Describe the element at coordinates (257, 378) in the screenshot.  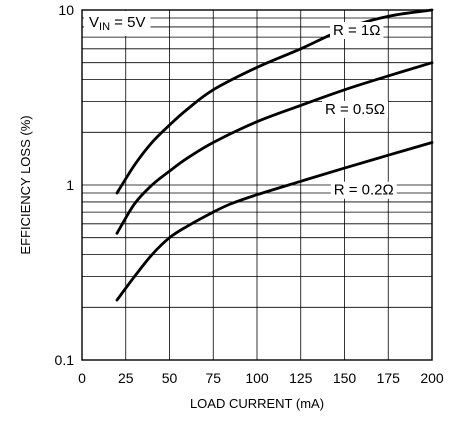
I see `x-tick-label: 100` at that location.